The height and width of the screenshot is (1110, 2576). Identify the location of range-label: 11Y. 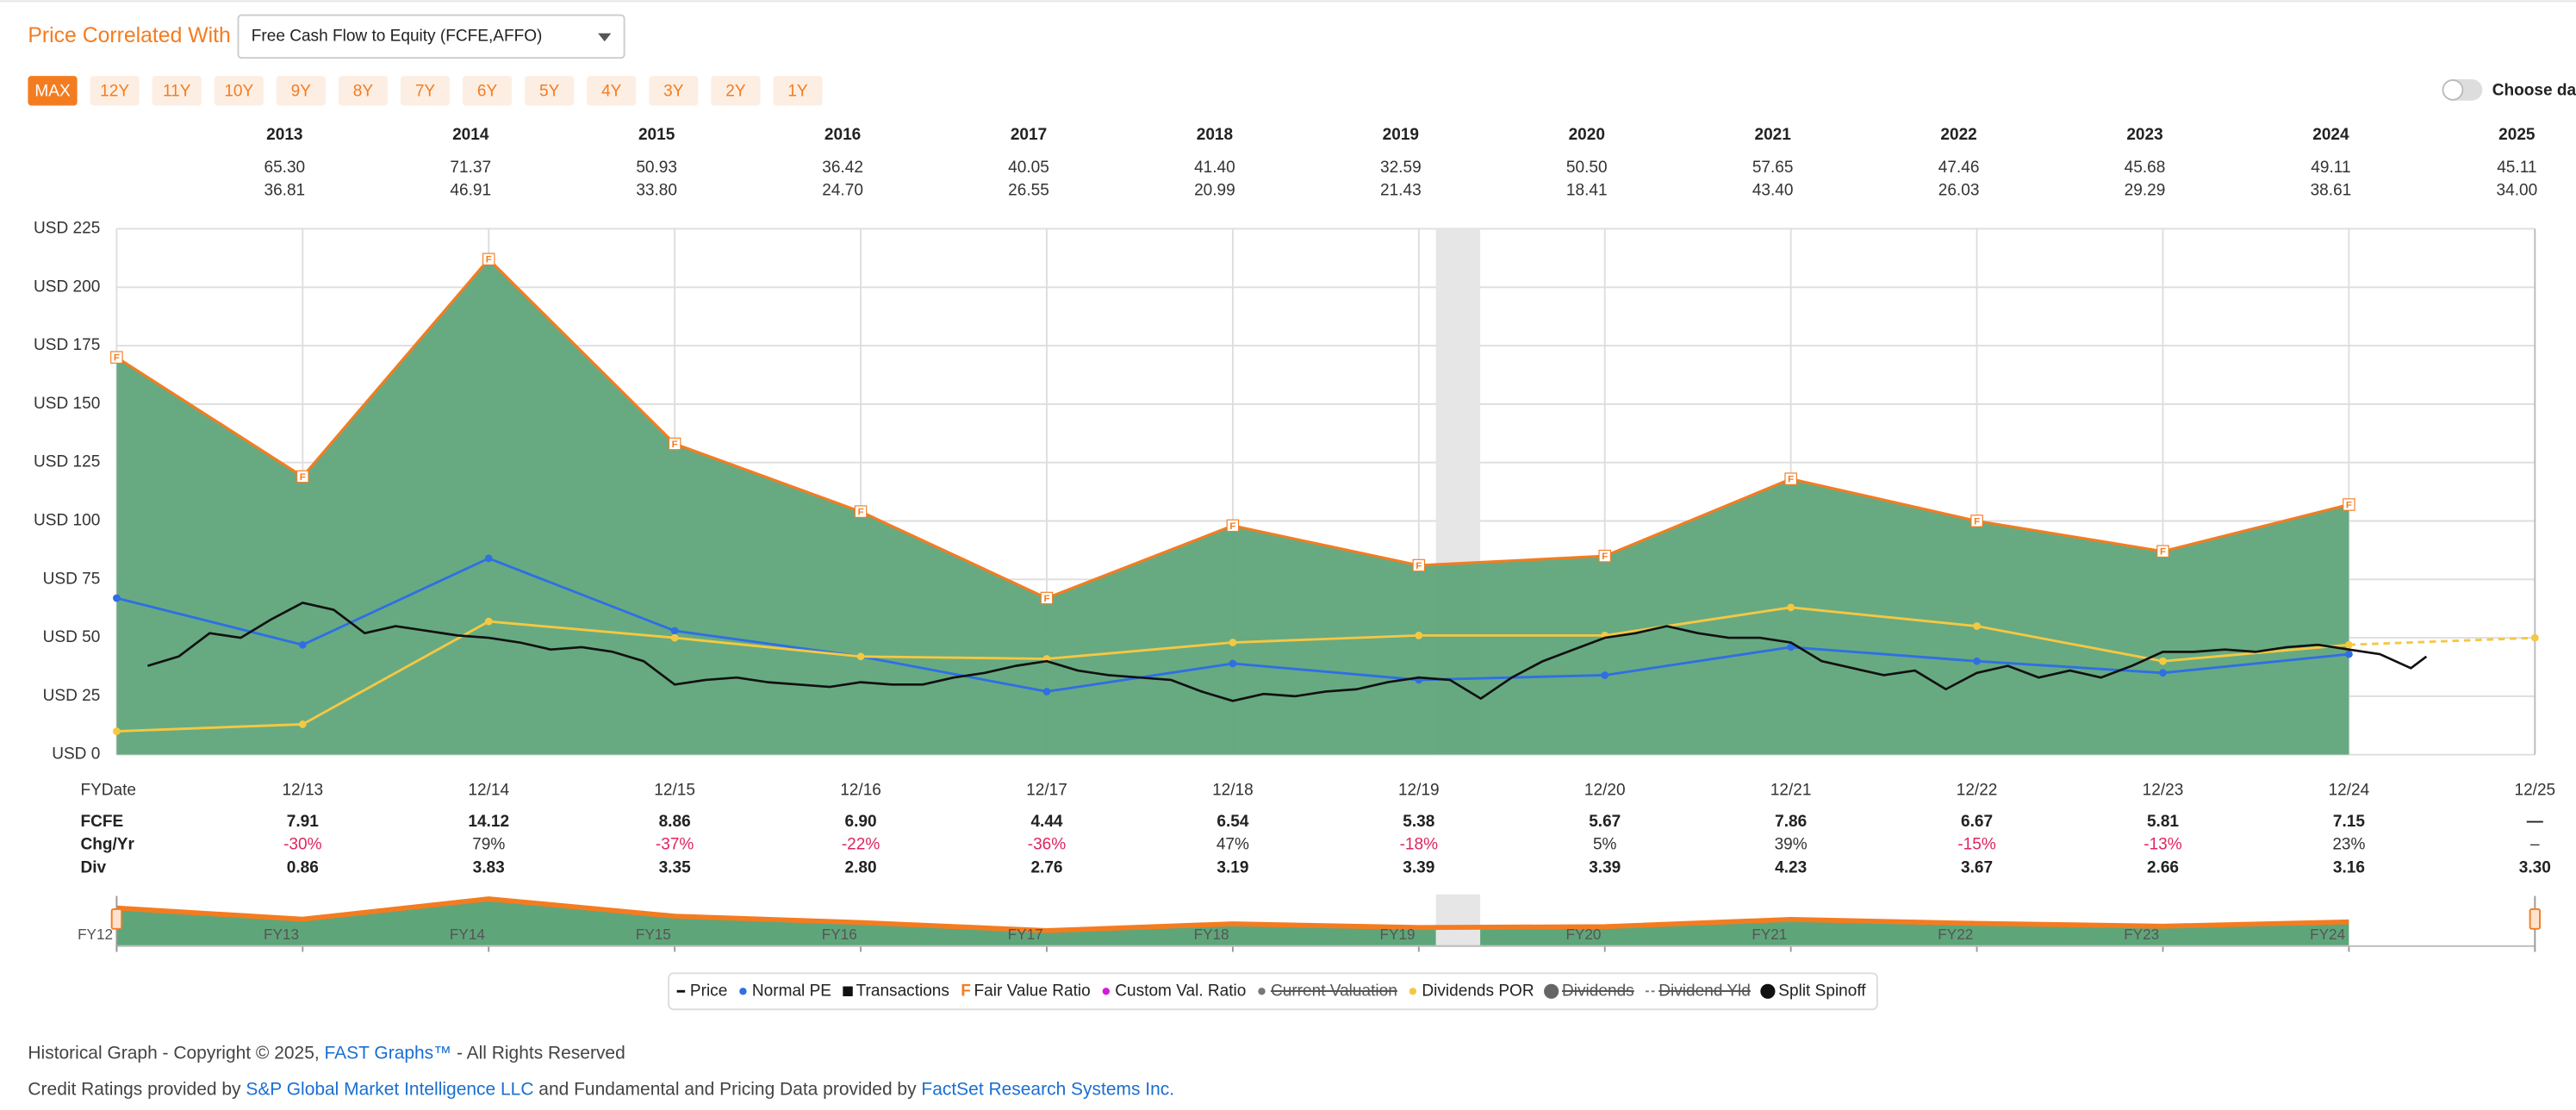
(177, 91).